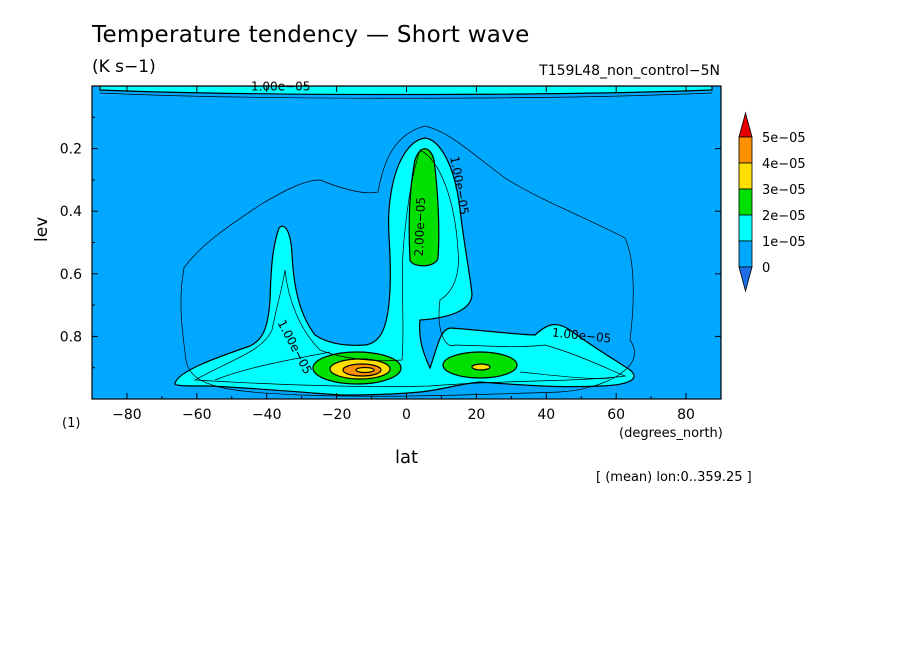  Describe the element at coordinates (124, 67) in the screenshot. I see `chart-units: (K s−1)` at that location.